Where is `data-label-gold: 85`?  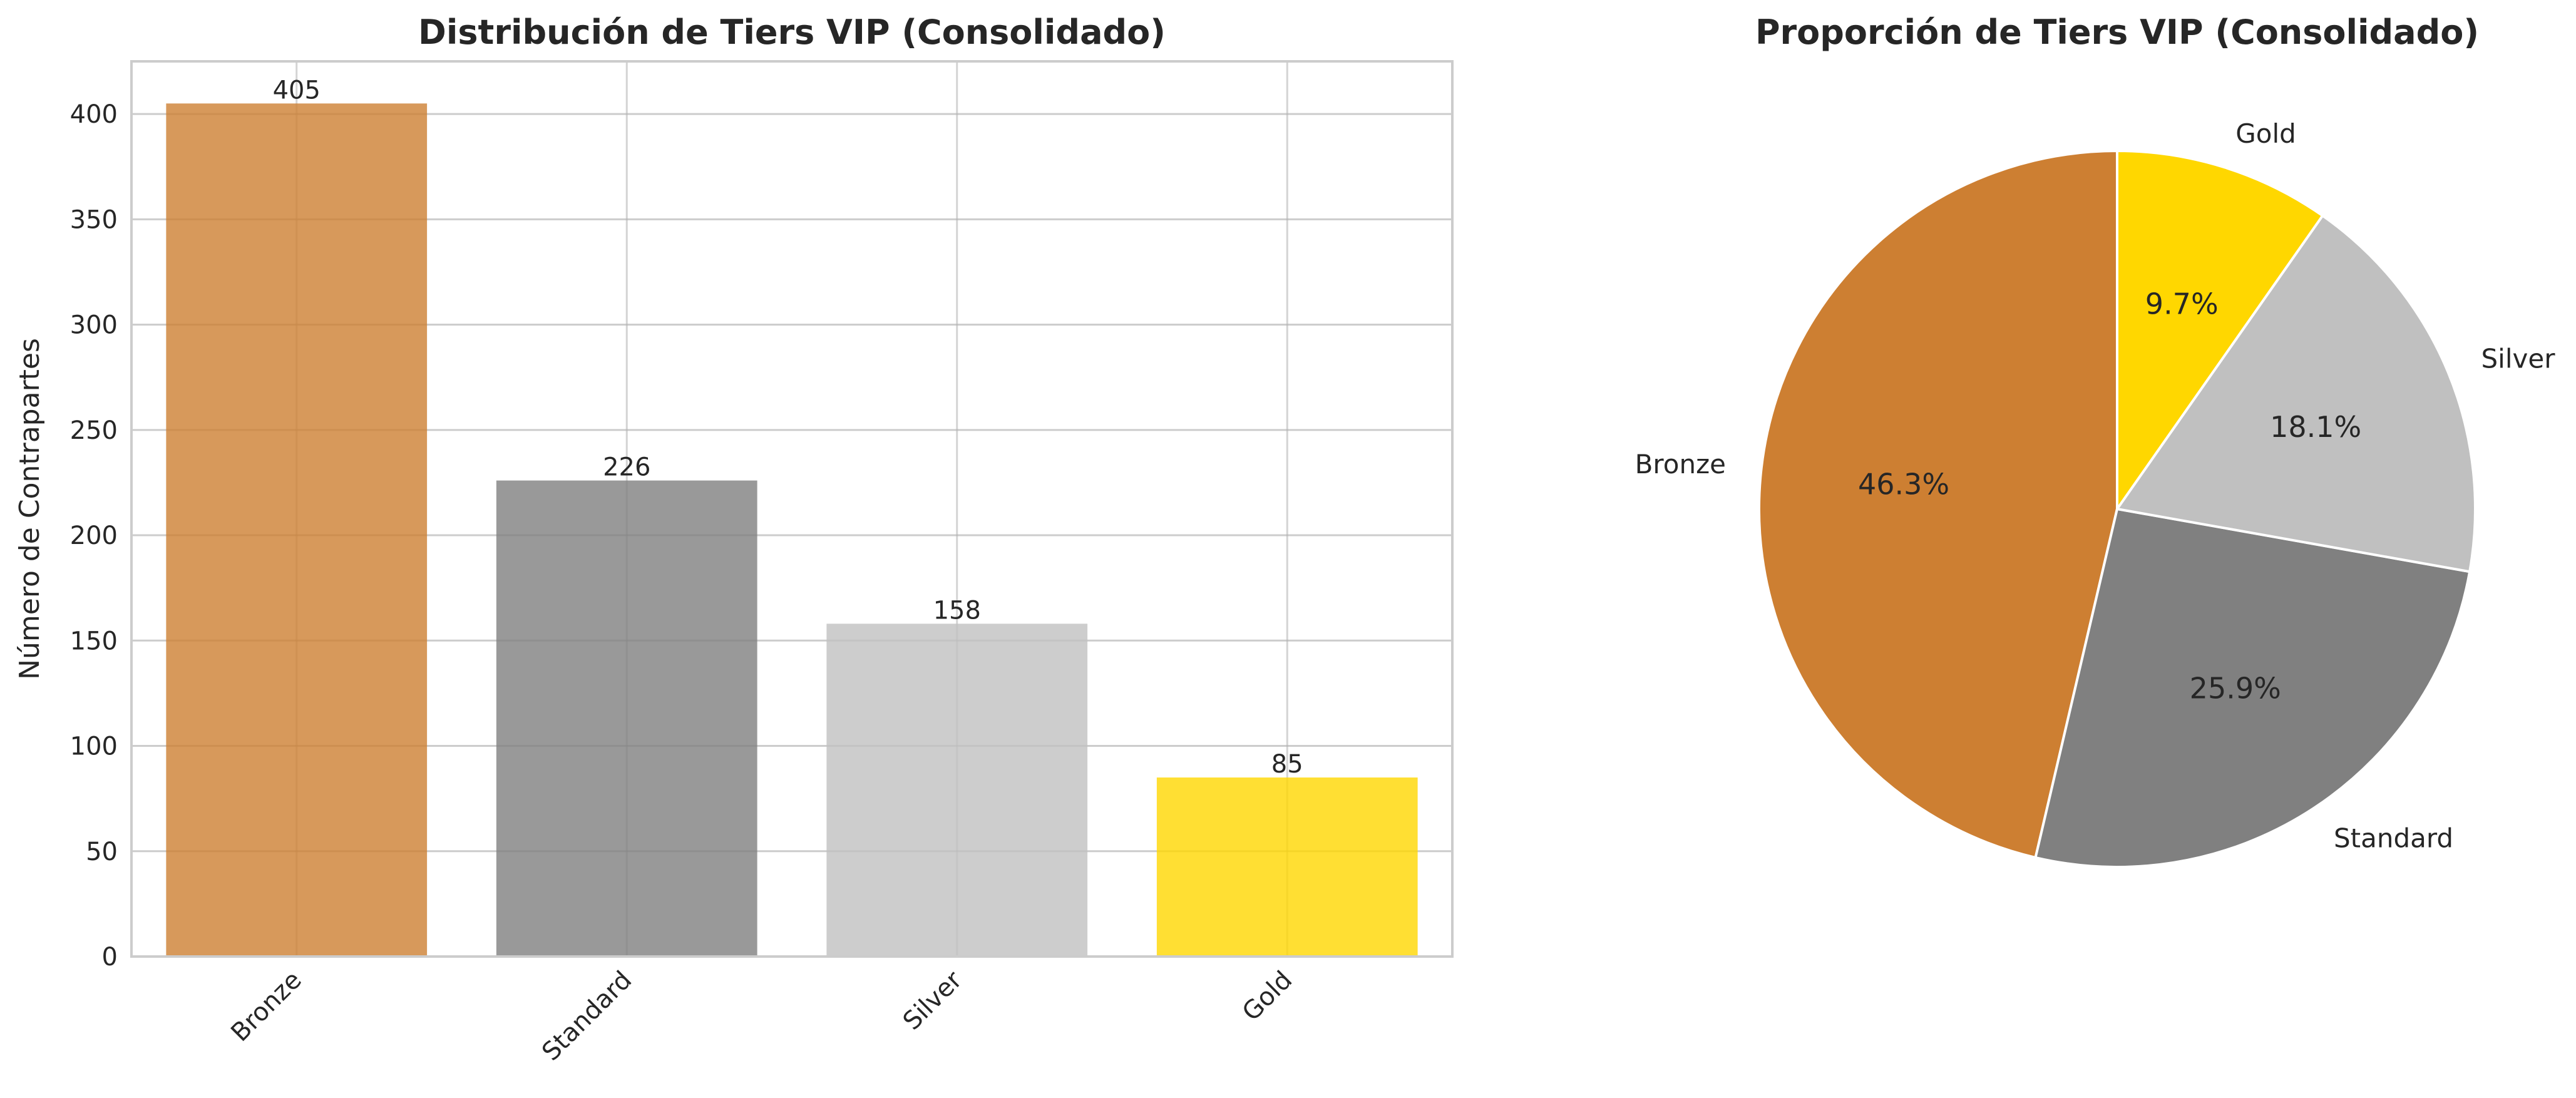 data-label-gold: 85 is located at coordinates (1287, 764).